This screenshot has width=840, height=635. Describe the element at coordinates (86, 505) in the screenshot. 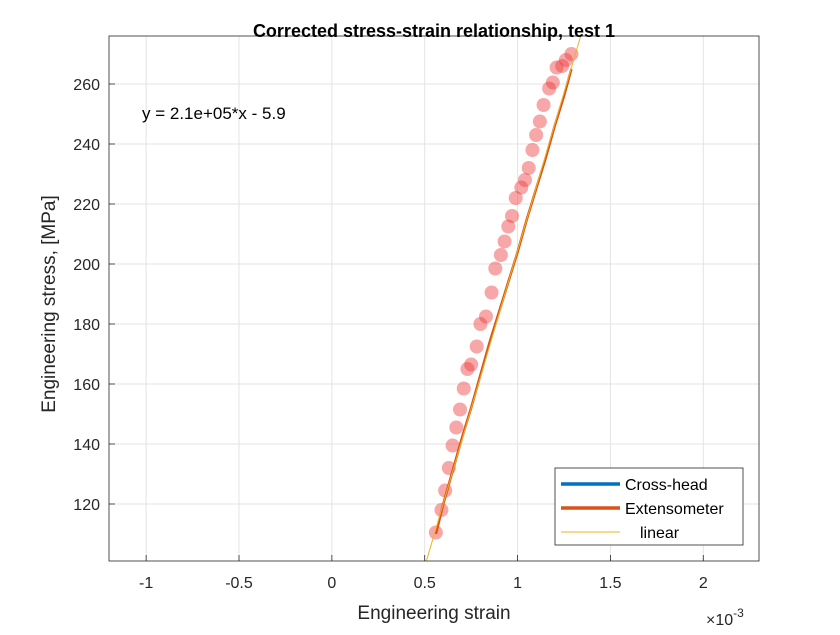

I see `y-tick-label: 120` at that location.